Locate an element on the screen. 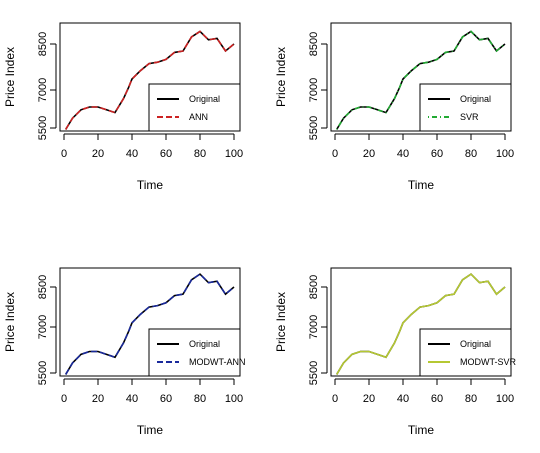 This screenshot has width=540, height=453. series-line-modwt-svr is located at coordinates (421, 324).